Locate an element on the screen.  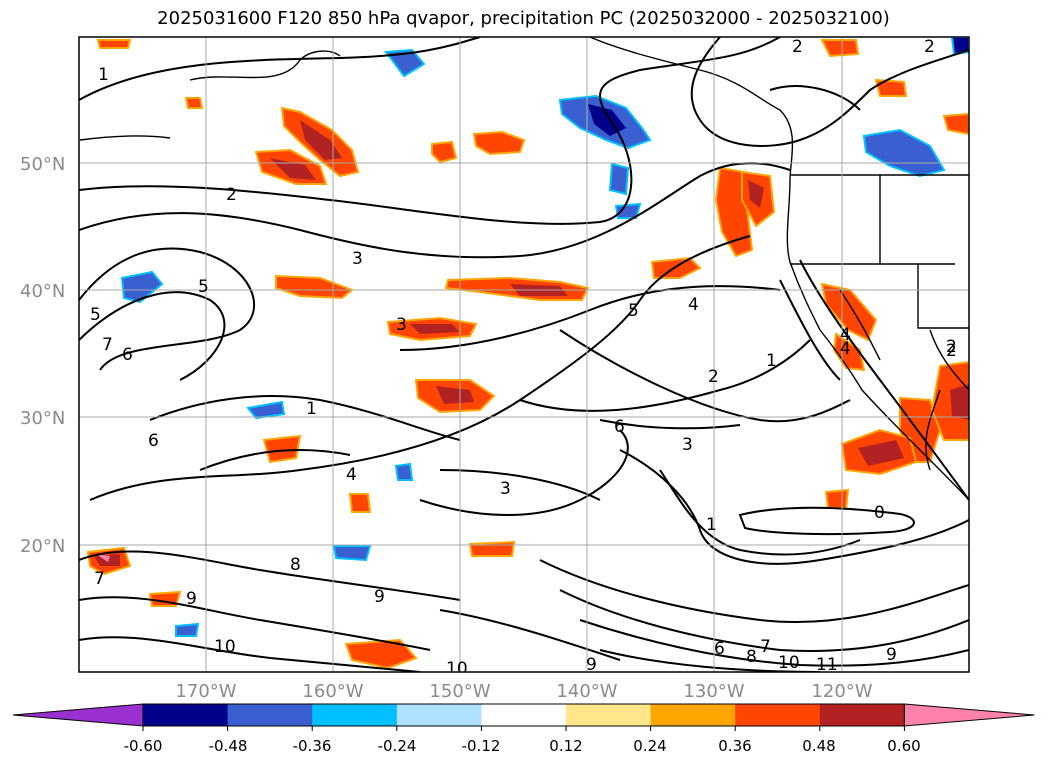
lon-label-170w: 170°W is located at coordinates (205, 691).